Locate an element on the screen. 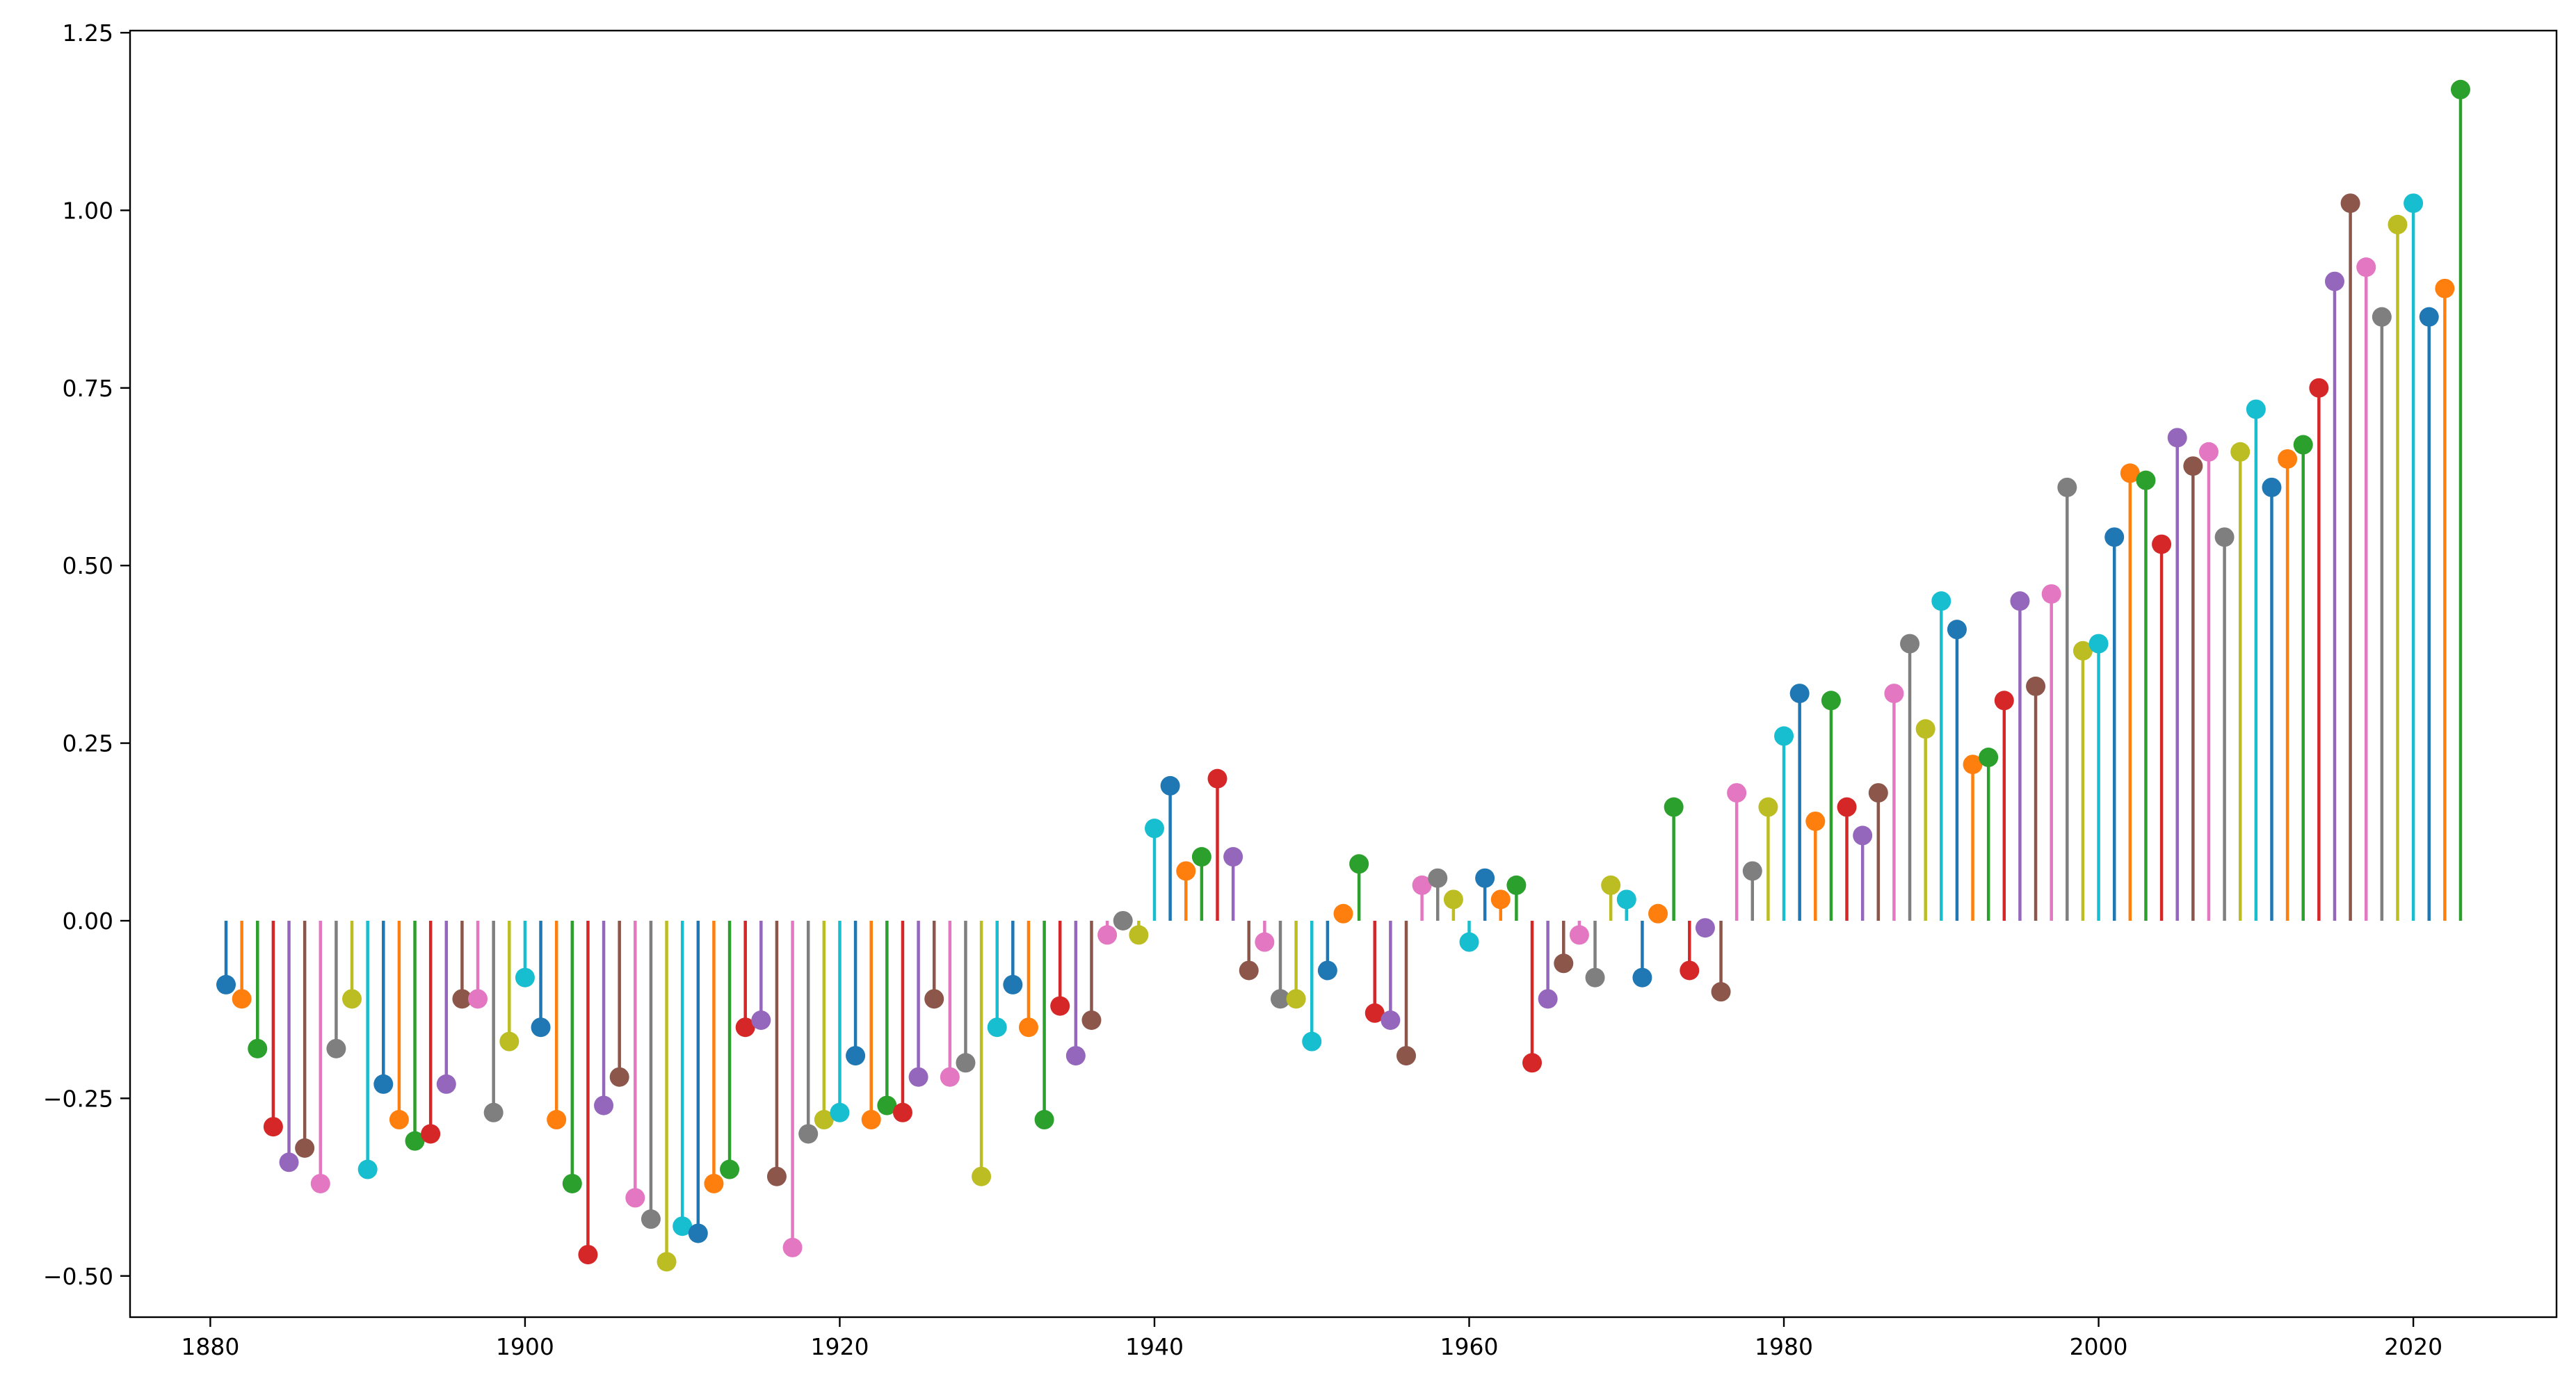 This screenshot has width=2576, height=1386. marker-1988 is located at coordinates (1910, 644).